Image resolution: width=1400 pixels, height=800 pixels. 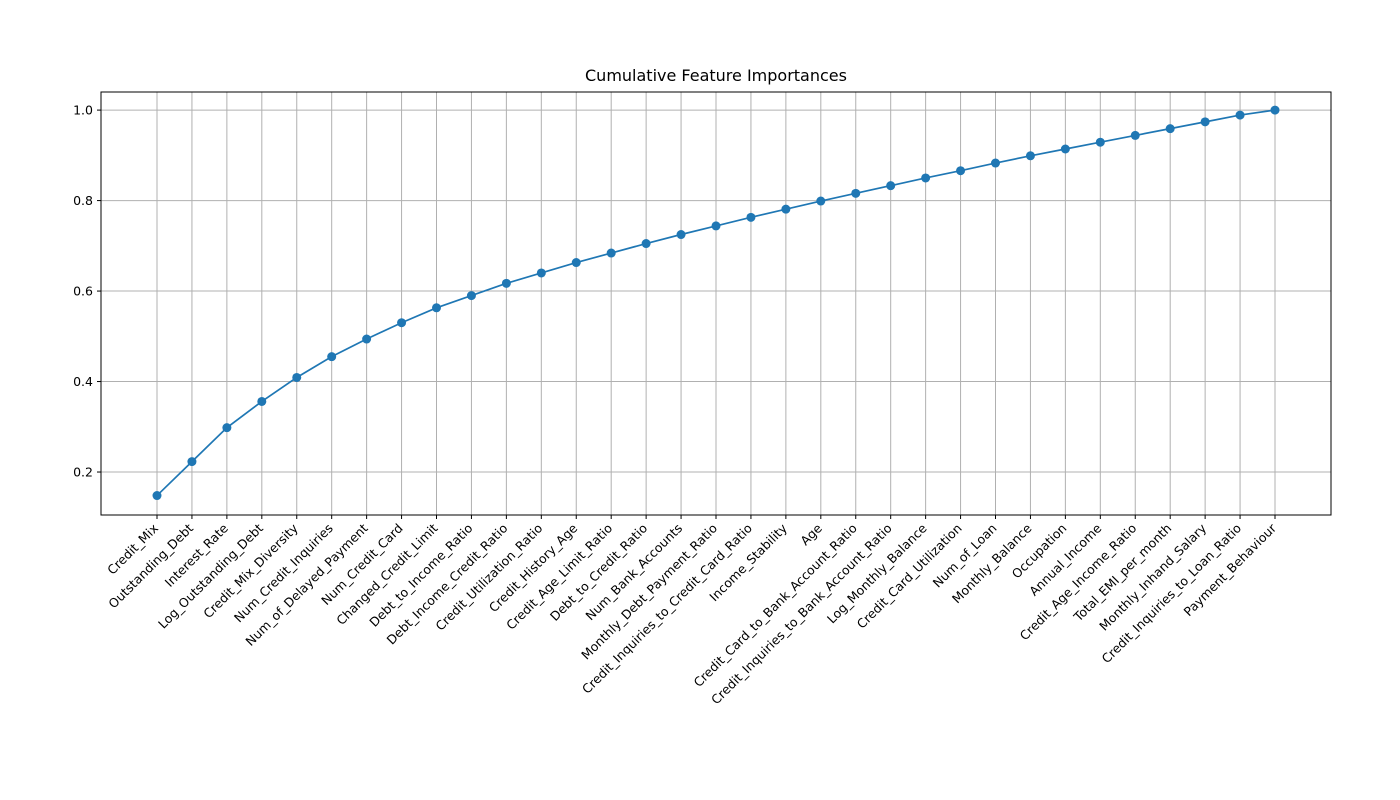 What do you see at coordinates (83, 472) in the screenshot?
I see `y-tick-label: 0.2` at bounding box center [83, 472].